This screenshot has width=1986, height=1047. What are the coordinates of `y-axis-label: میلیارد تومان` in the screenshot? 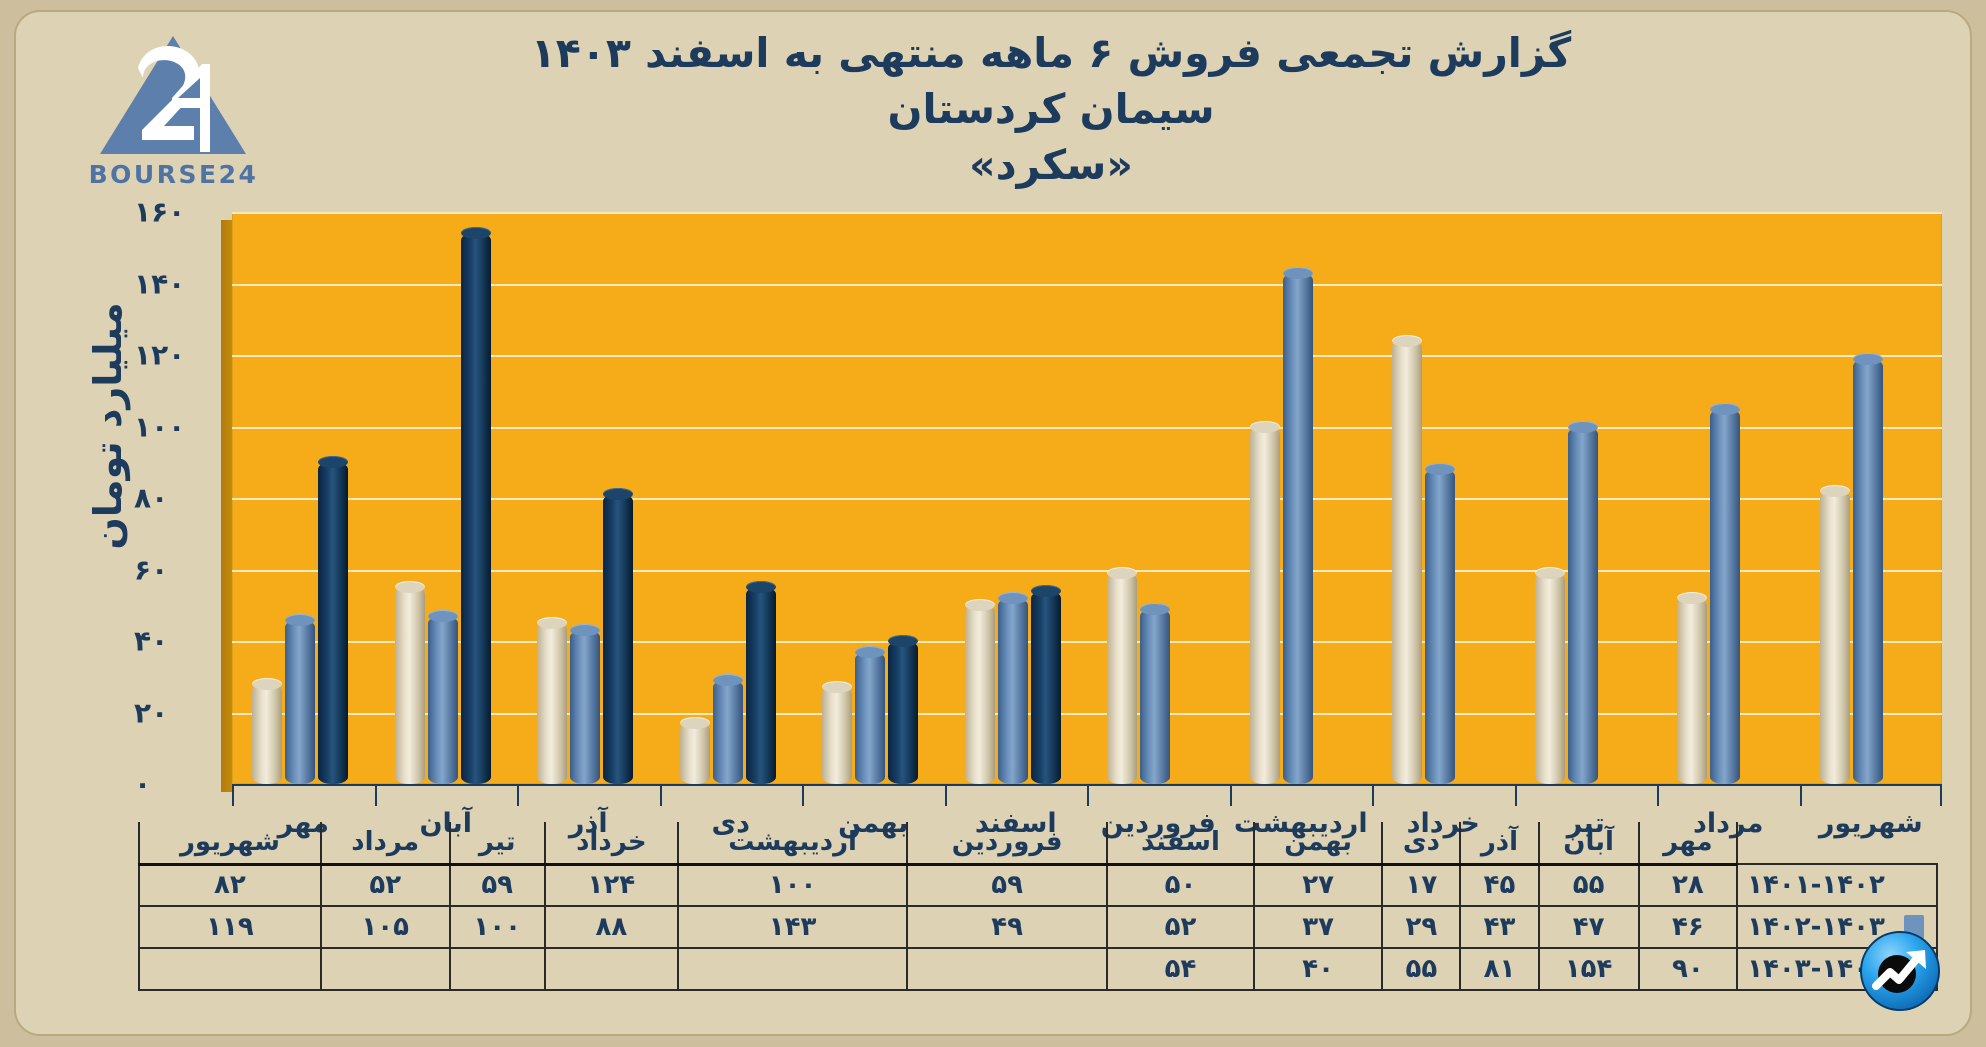 It's located at (108, 426).